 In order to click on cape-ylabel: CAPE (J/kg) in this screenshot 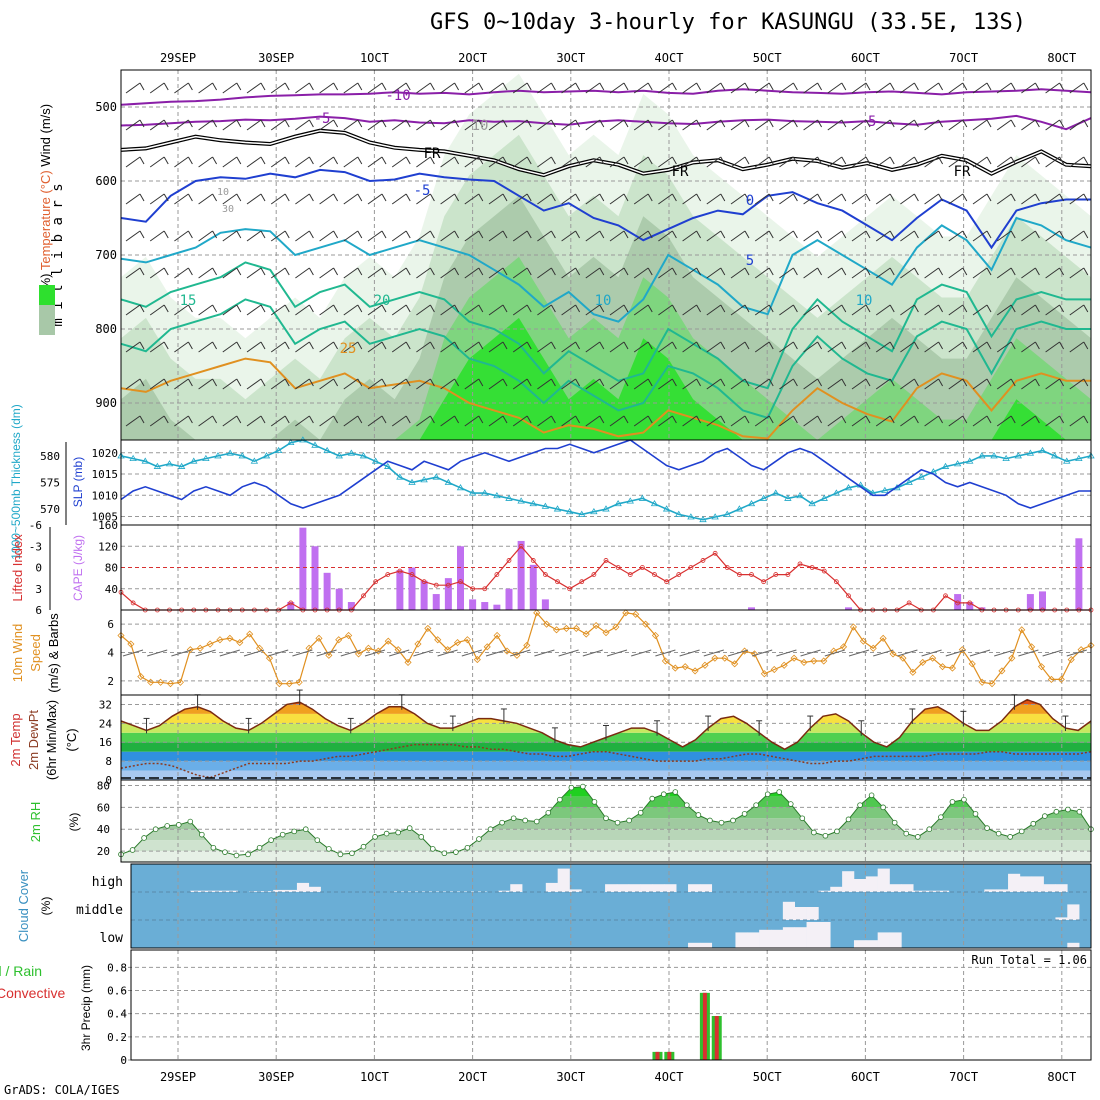, I will do `click(78, 568)`.